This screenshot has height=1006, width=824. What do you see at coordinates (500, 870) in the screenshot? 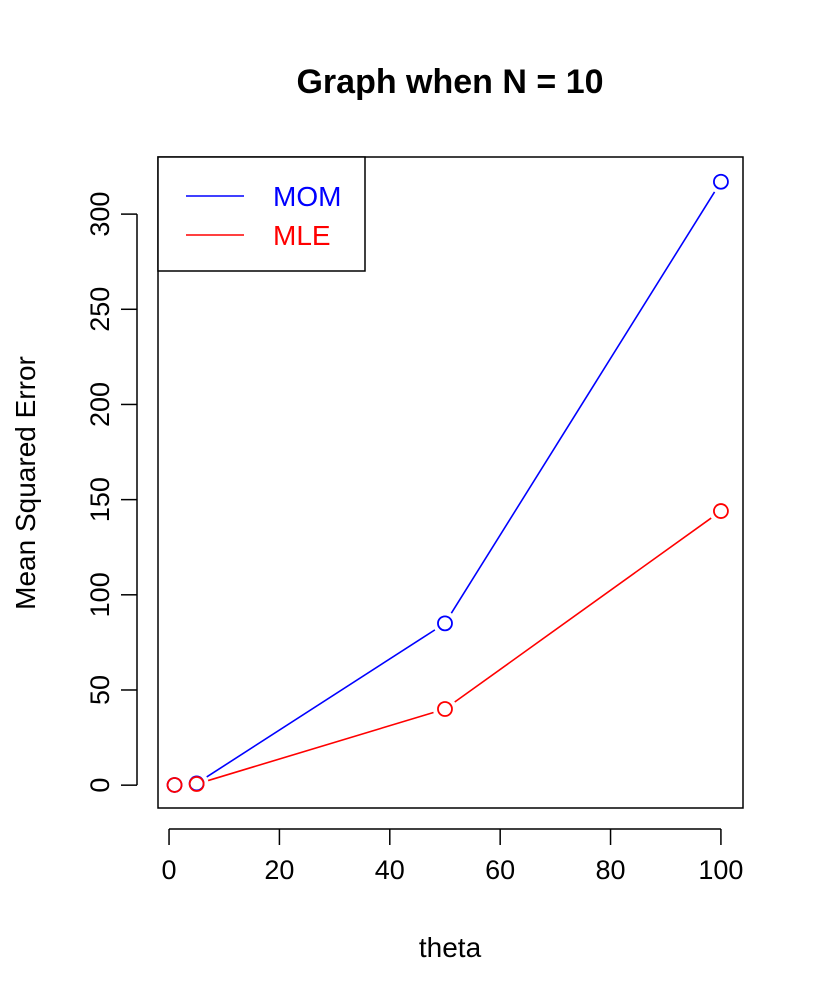
I see `x-tick-label: 60` at bounding box center [500, 870].